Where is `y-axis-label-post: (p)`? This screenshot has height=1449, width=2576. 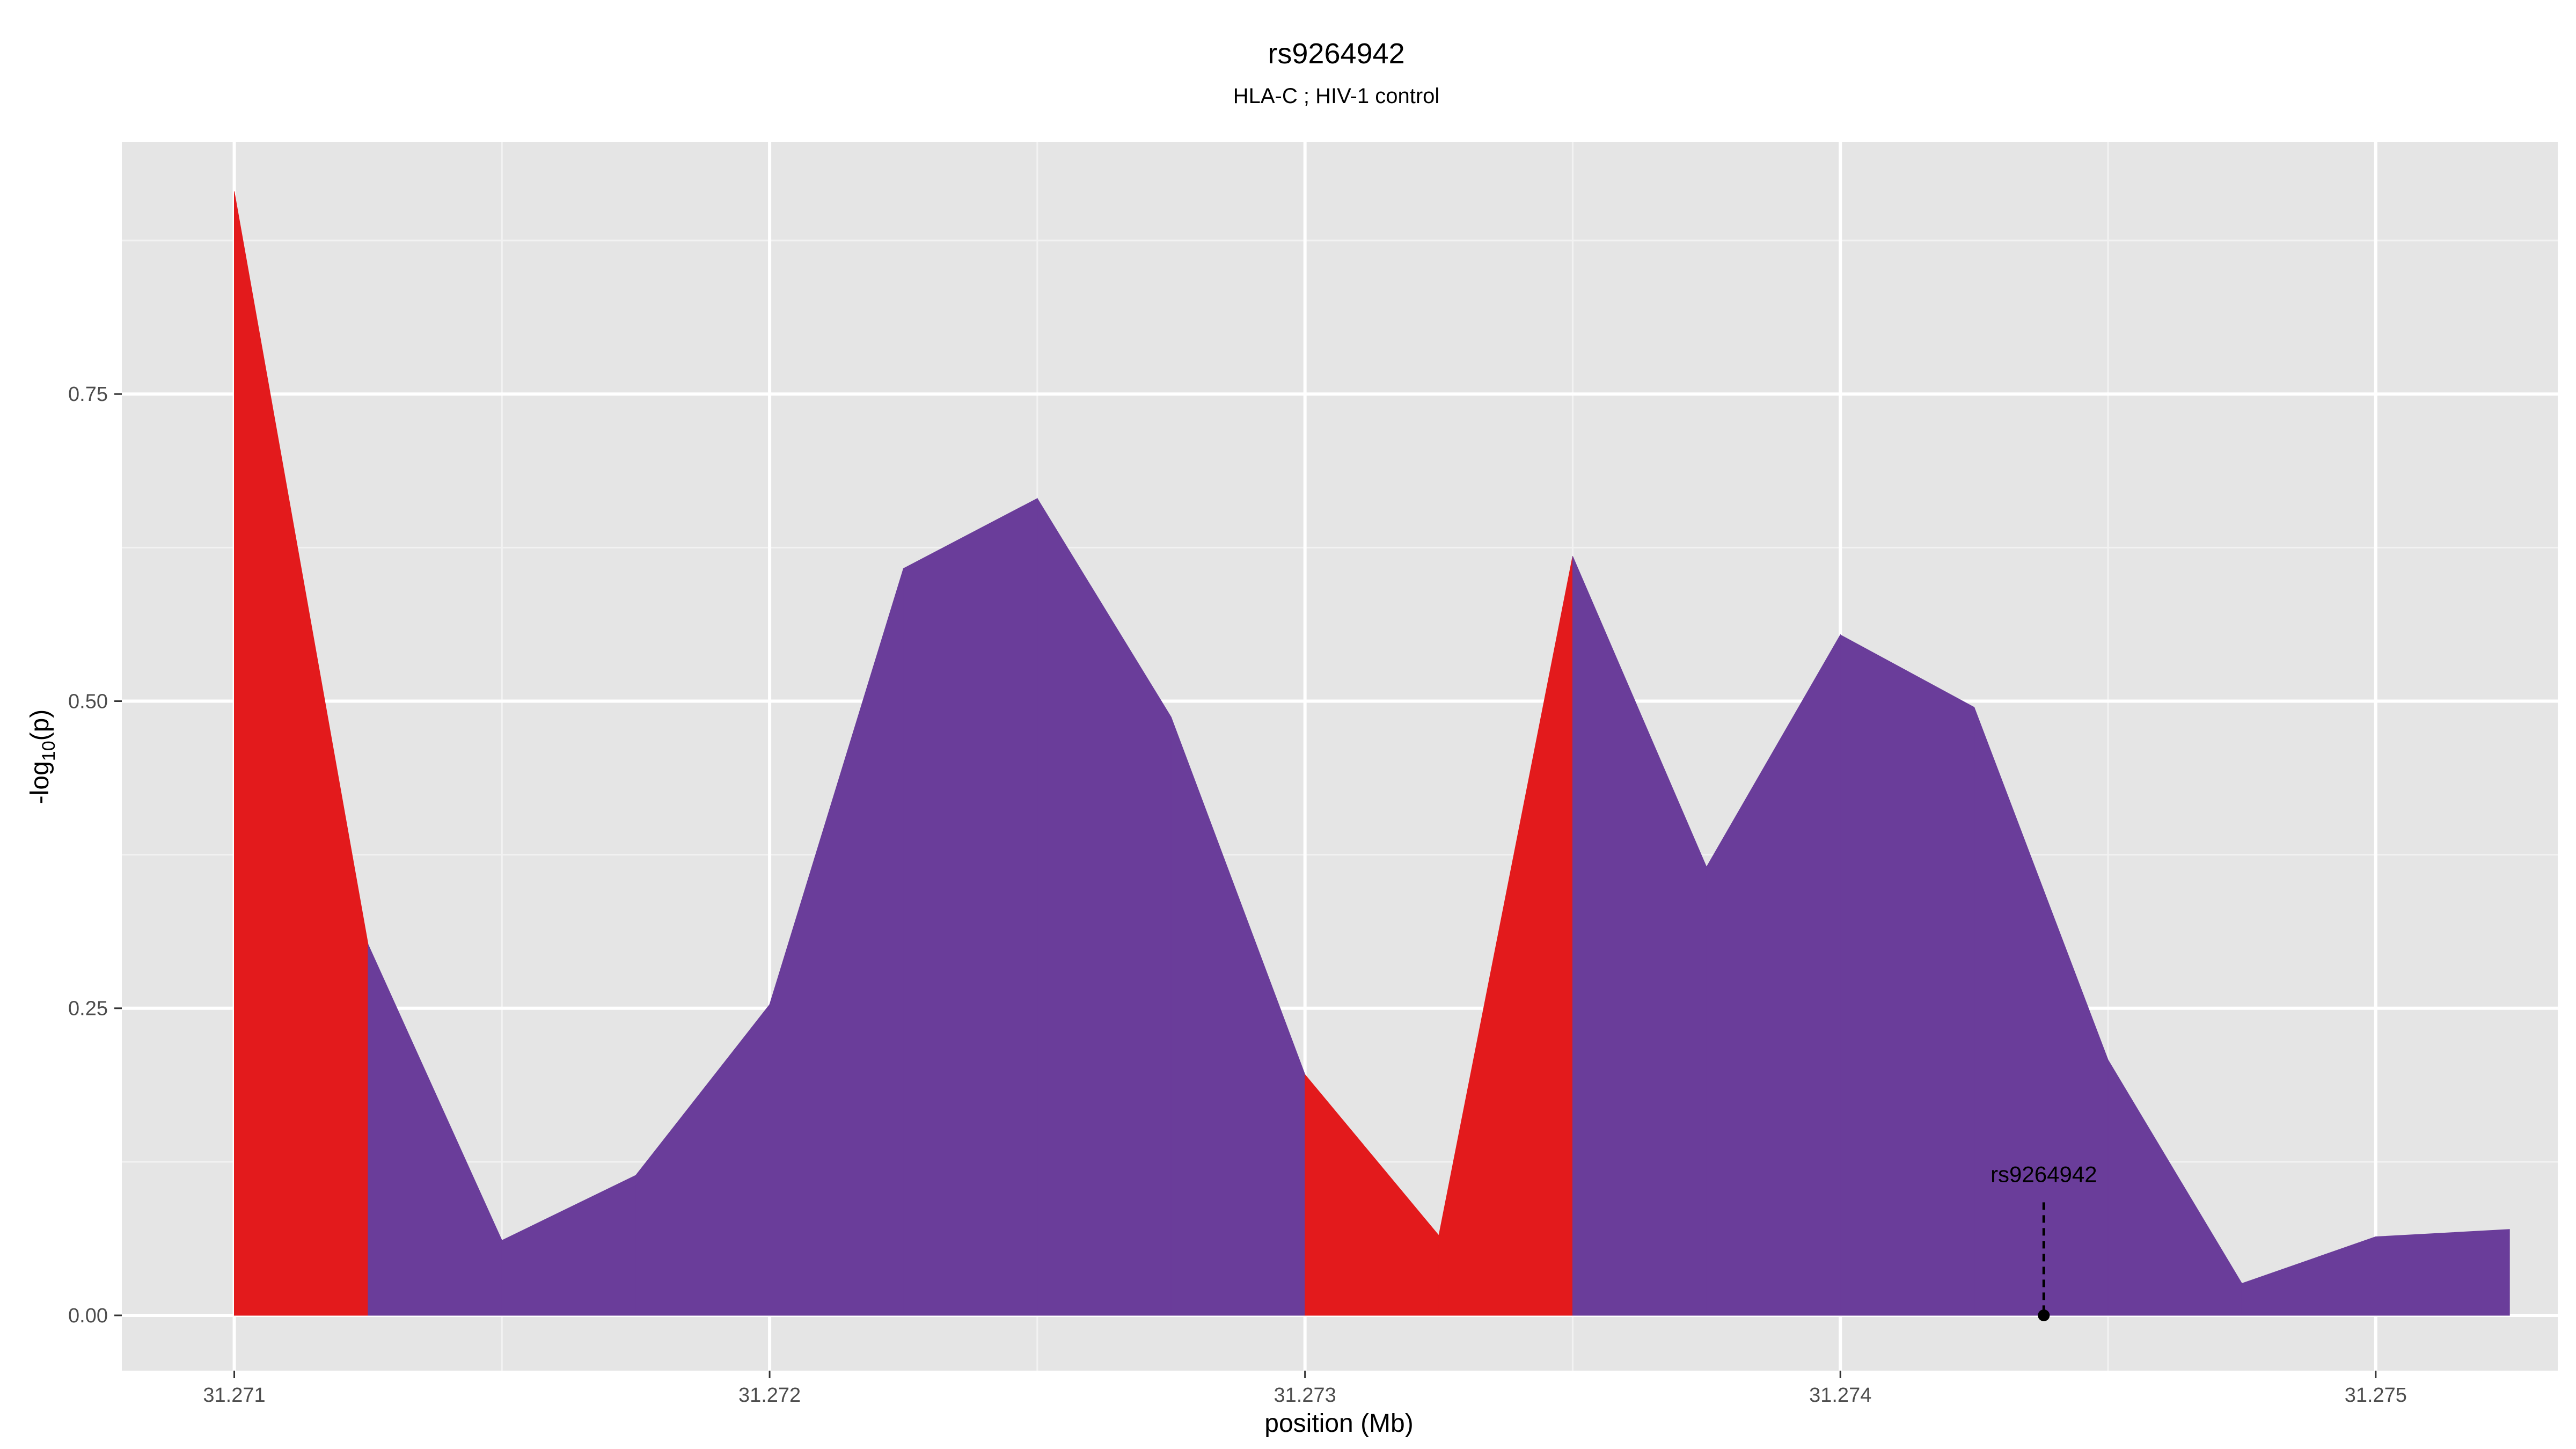
y-axis-label-post: (p) is located at coordinates (40, 725).